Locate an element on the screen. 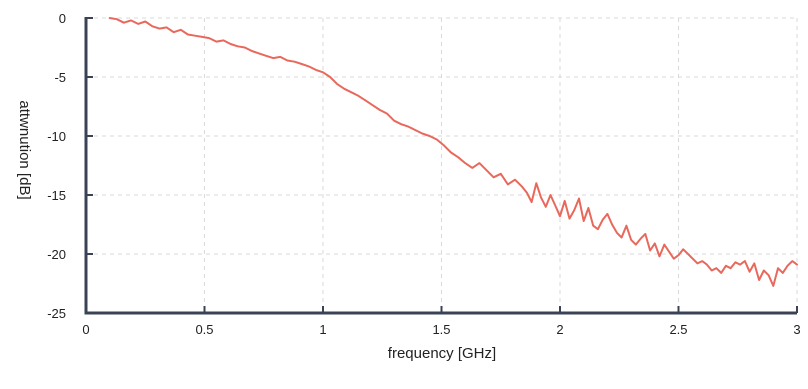  y-tick-label: -20 is located at coordinates (56, 254).